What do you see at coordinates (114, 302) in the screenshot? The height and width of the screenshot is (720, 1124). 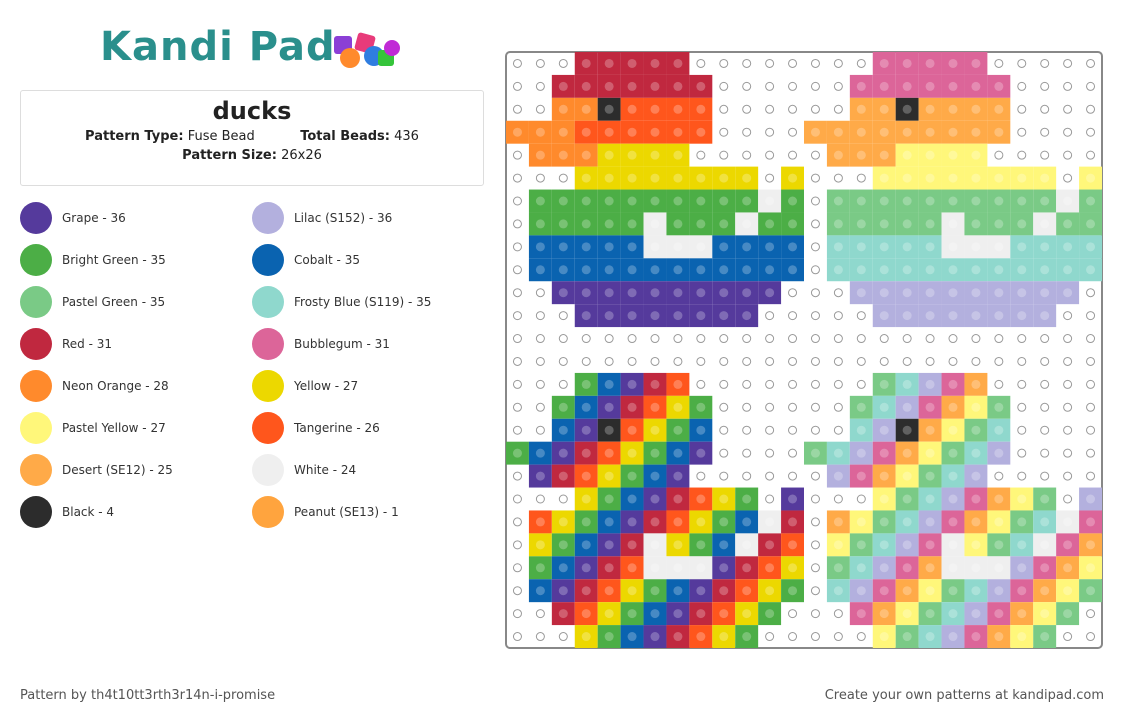 I see `color-label: Pastel Green - 35` at bounding box center [114, 302].